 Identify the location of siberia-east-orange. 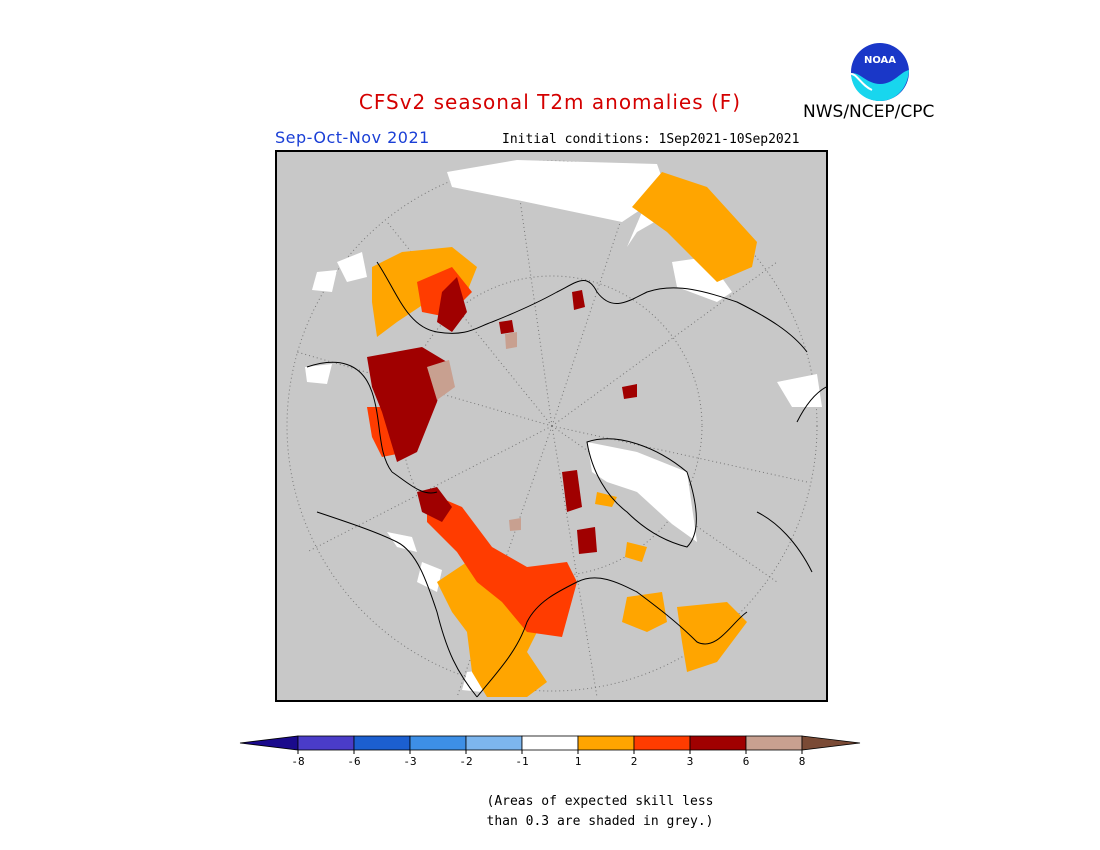
(694, 227).